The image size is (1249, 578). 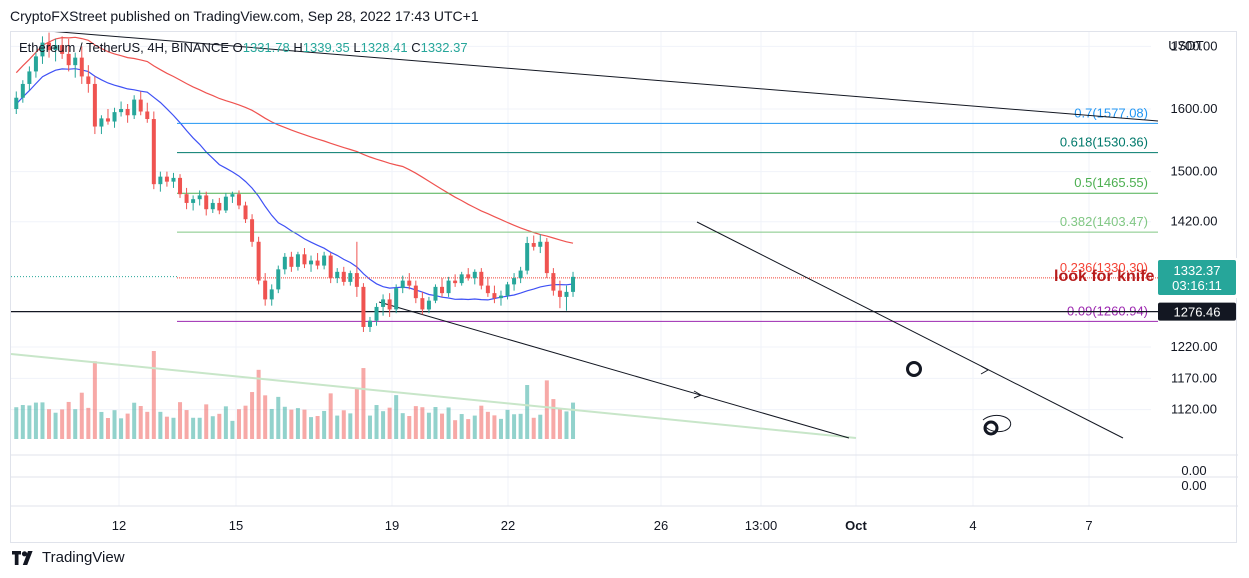 What do you see at coordinates (914, 369) in the screenshot?
I see `circle-marker-icon` at bounding box center [914, 369].